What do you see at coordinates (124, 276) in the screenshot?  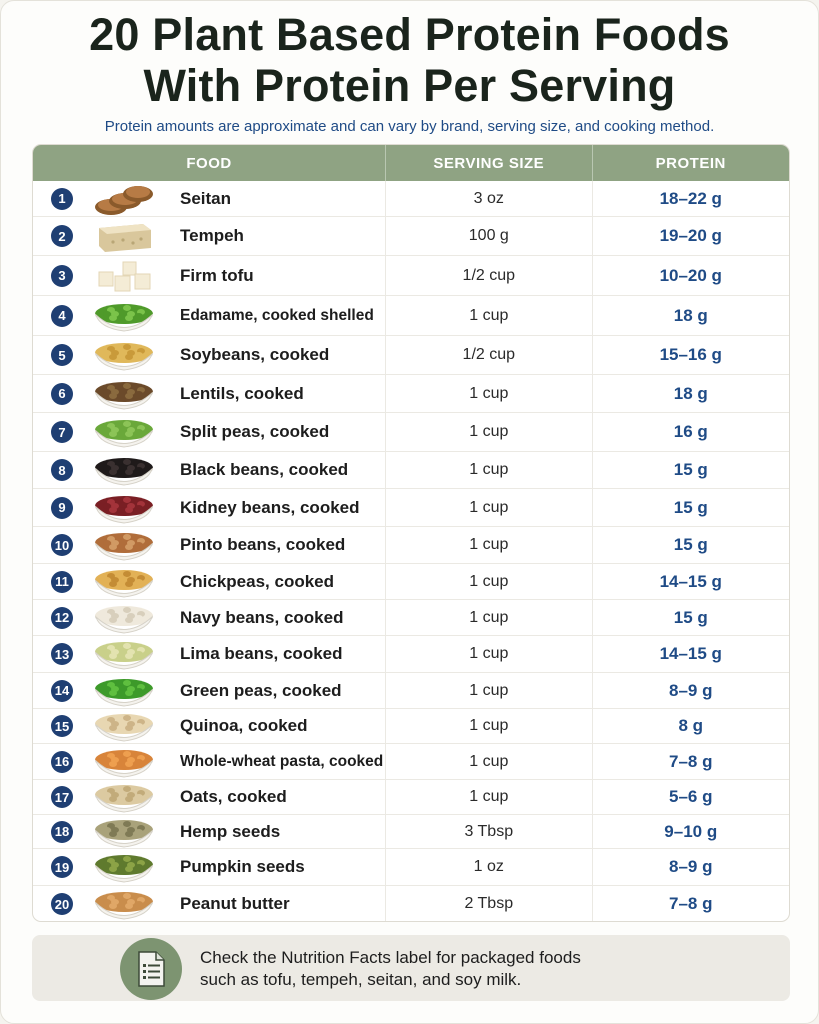 I see `tofu-cubes-icon` at bounding box center [124, 276].